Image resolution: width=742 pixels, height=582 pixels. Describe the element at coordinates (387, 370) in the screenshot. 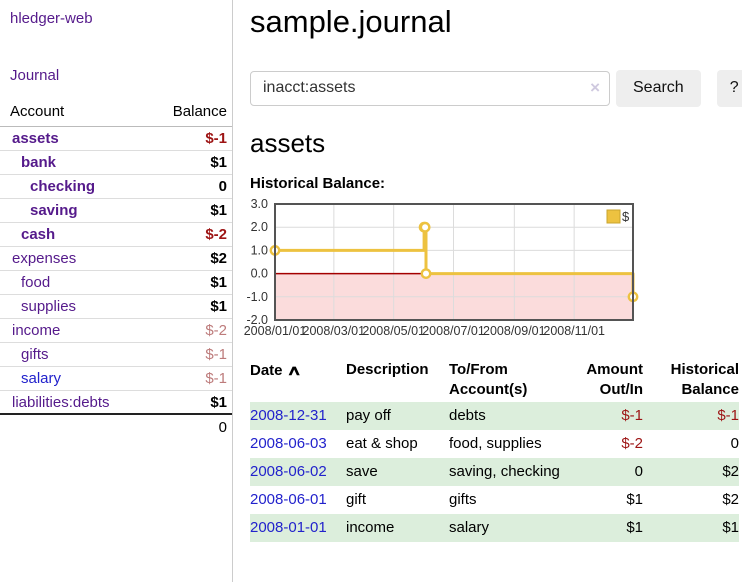

I see `column-header-description: Description` at that location.